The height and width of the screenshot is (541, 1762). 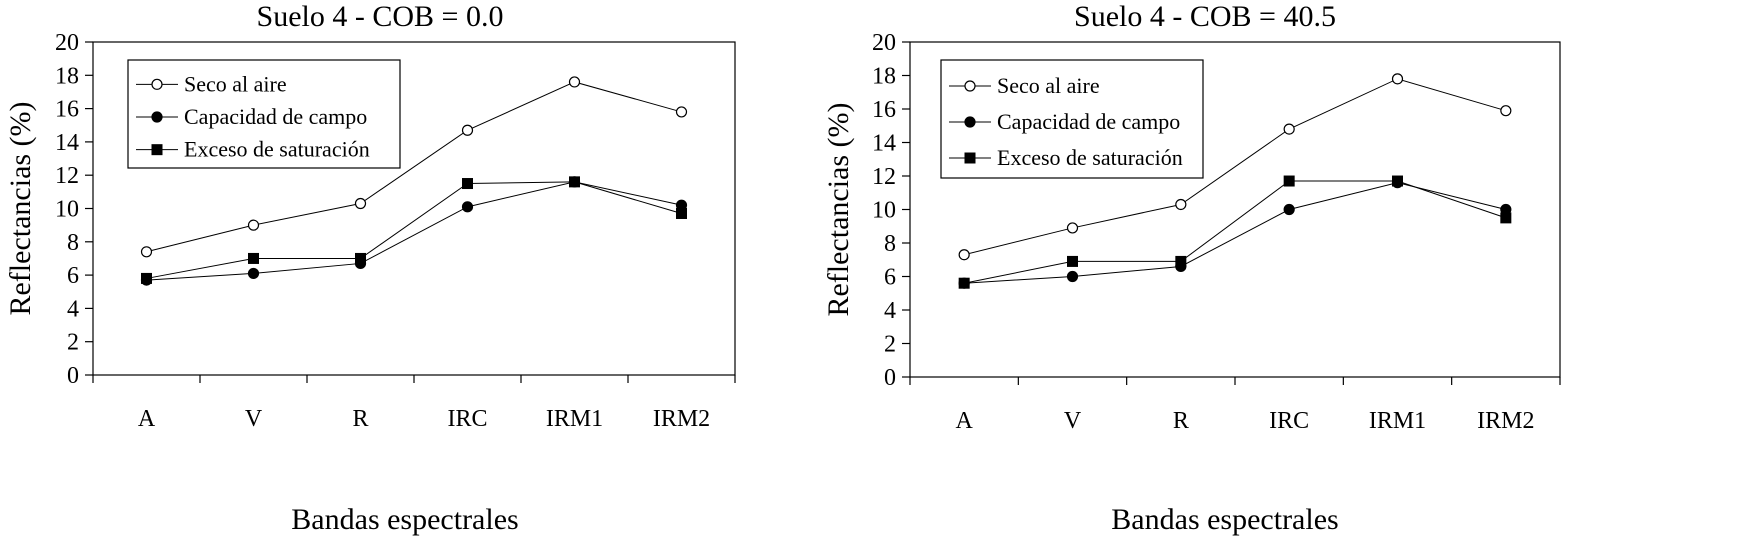 What do you see at coordinates (1205, 16) in the screenshot?
I see `chart-title: Suelo 4 - COB = 40.5` at bounding box center [1205, 16].